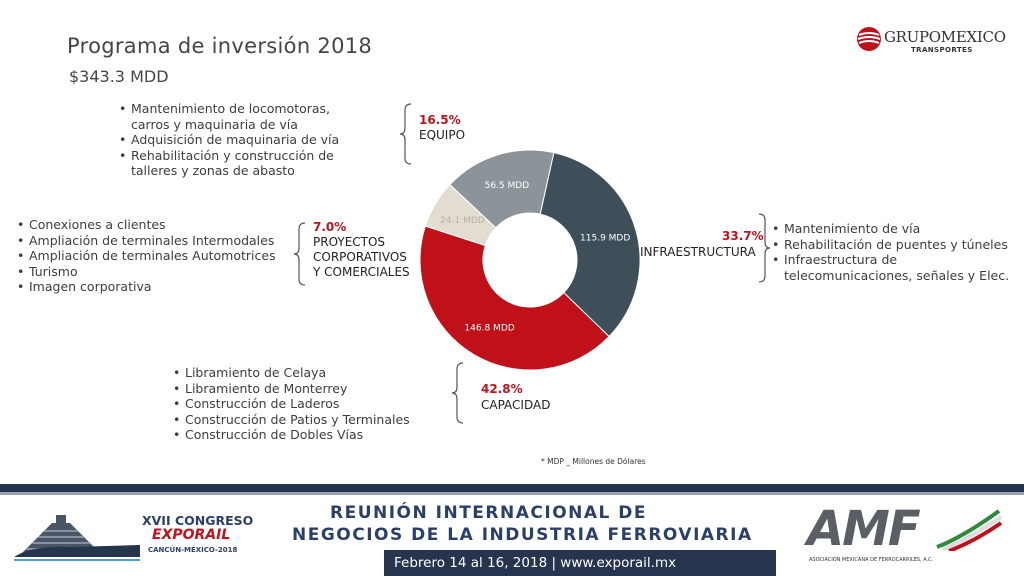 This screenshot has height=576, width=1024. I want to click on slice-equipo, so click(502, 189).